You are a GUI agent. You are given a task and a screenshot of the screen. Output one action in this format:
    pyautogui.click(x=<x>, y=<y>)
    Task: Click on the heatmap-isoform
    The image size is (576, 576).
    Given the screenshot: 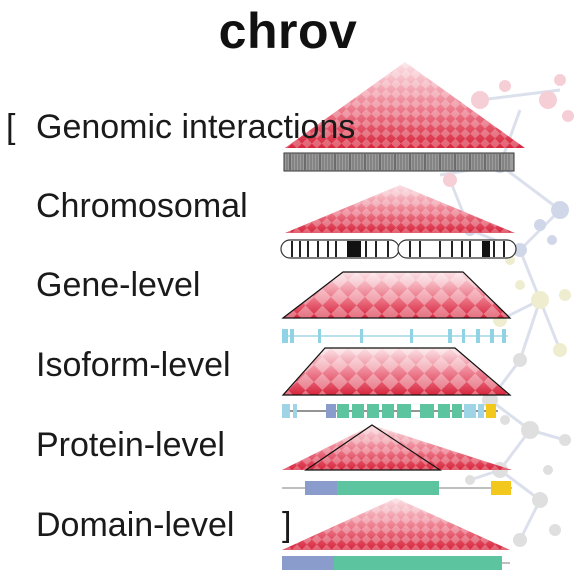 What is the action you would take?
    pyautogui.click(x=396, y=371)
    